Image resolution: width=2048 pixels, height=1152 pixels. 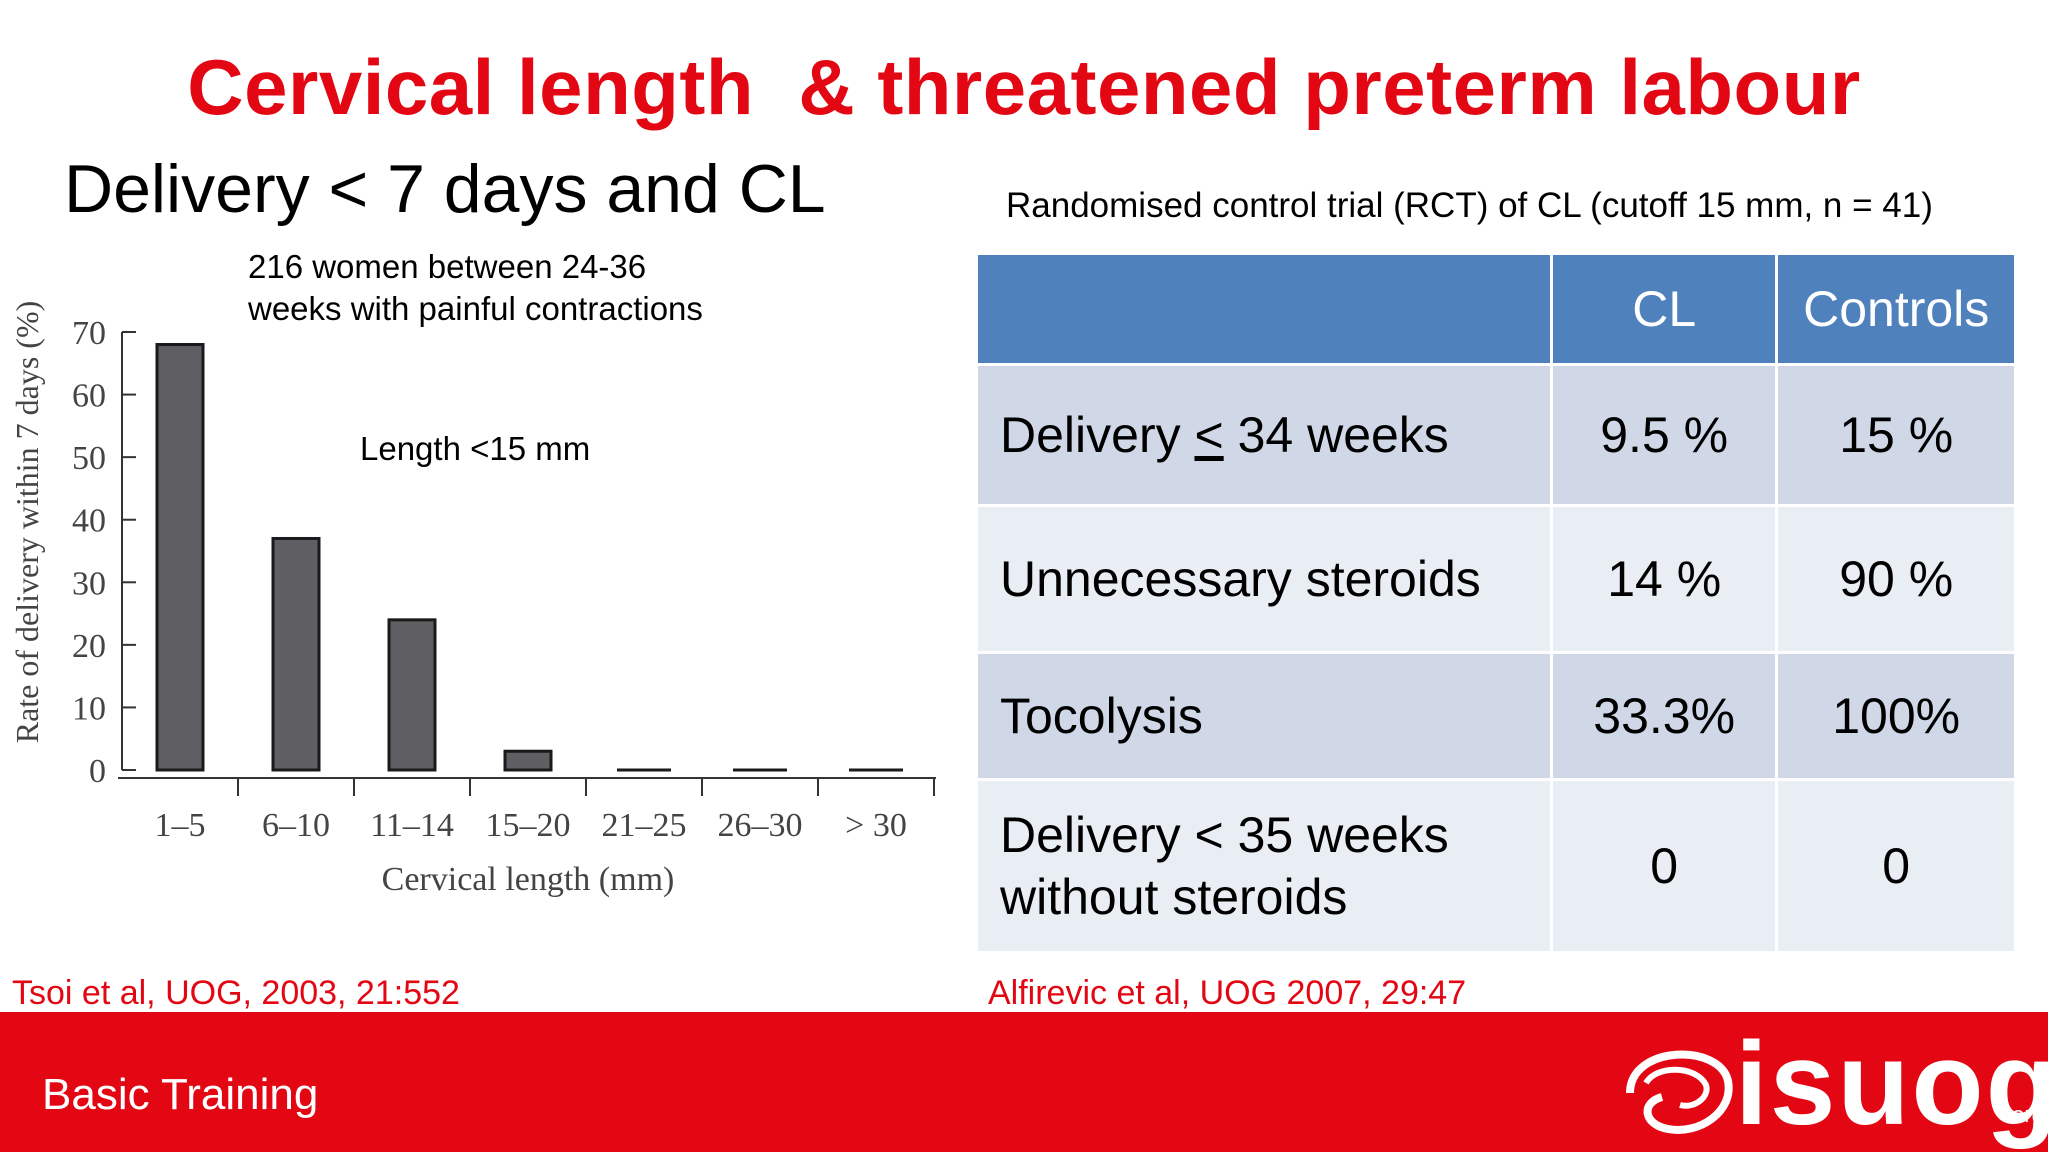 What do you see at coordinates (97, 771) in the screenshot?
I see `y-tick-label: 0` at bounding box center [97, 771].